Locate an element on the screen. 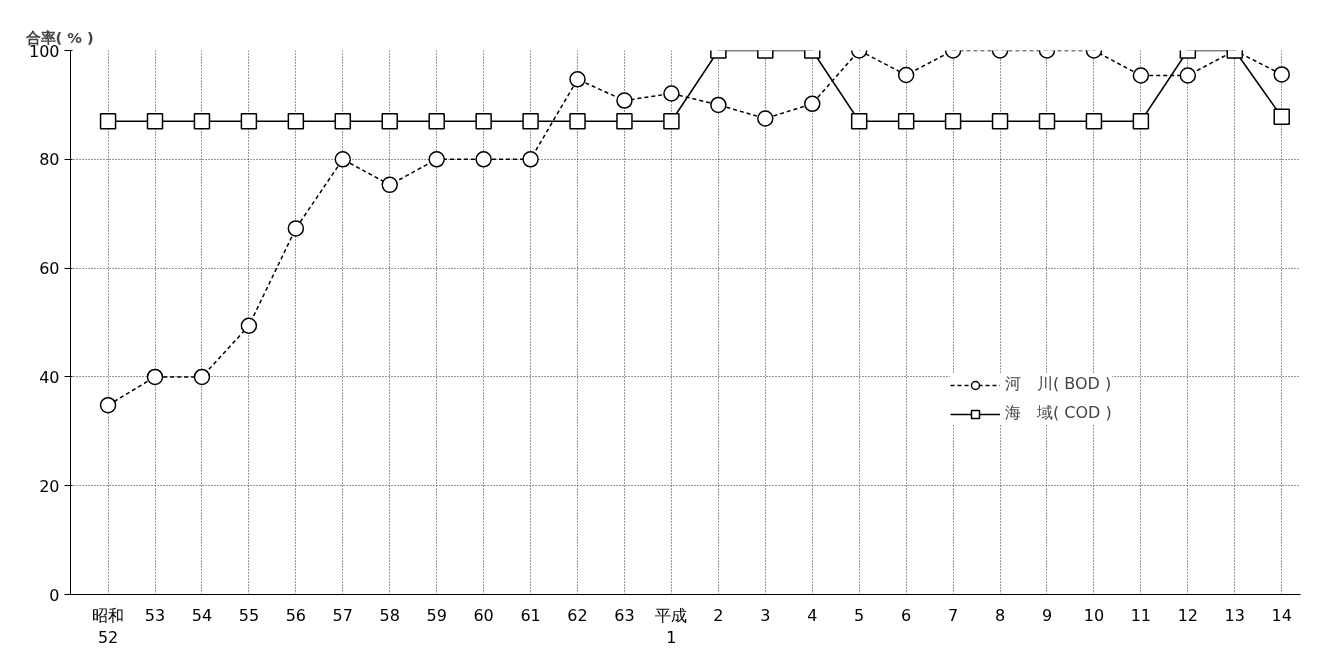  x-tick-label: 61 is located at coordinates (530, 615).